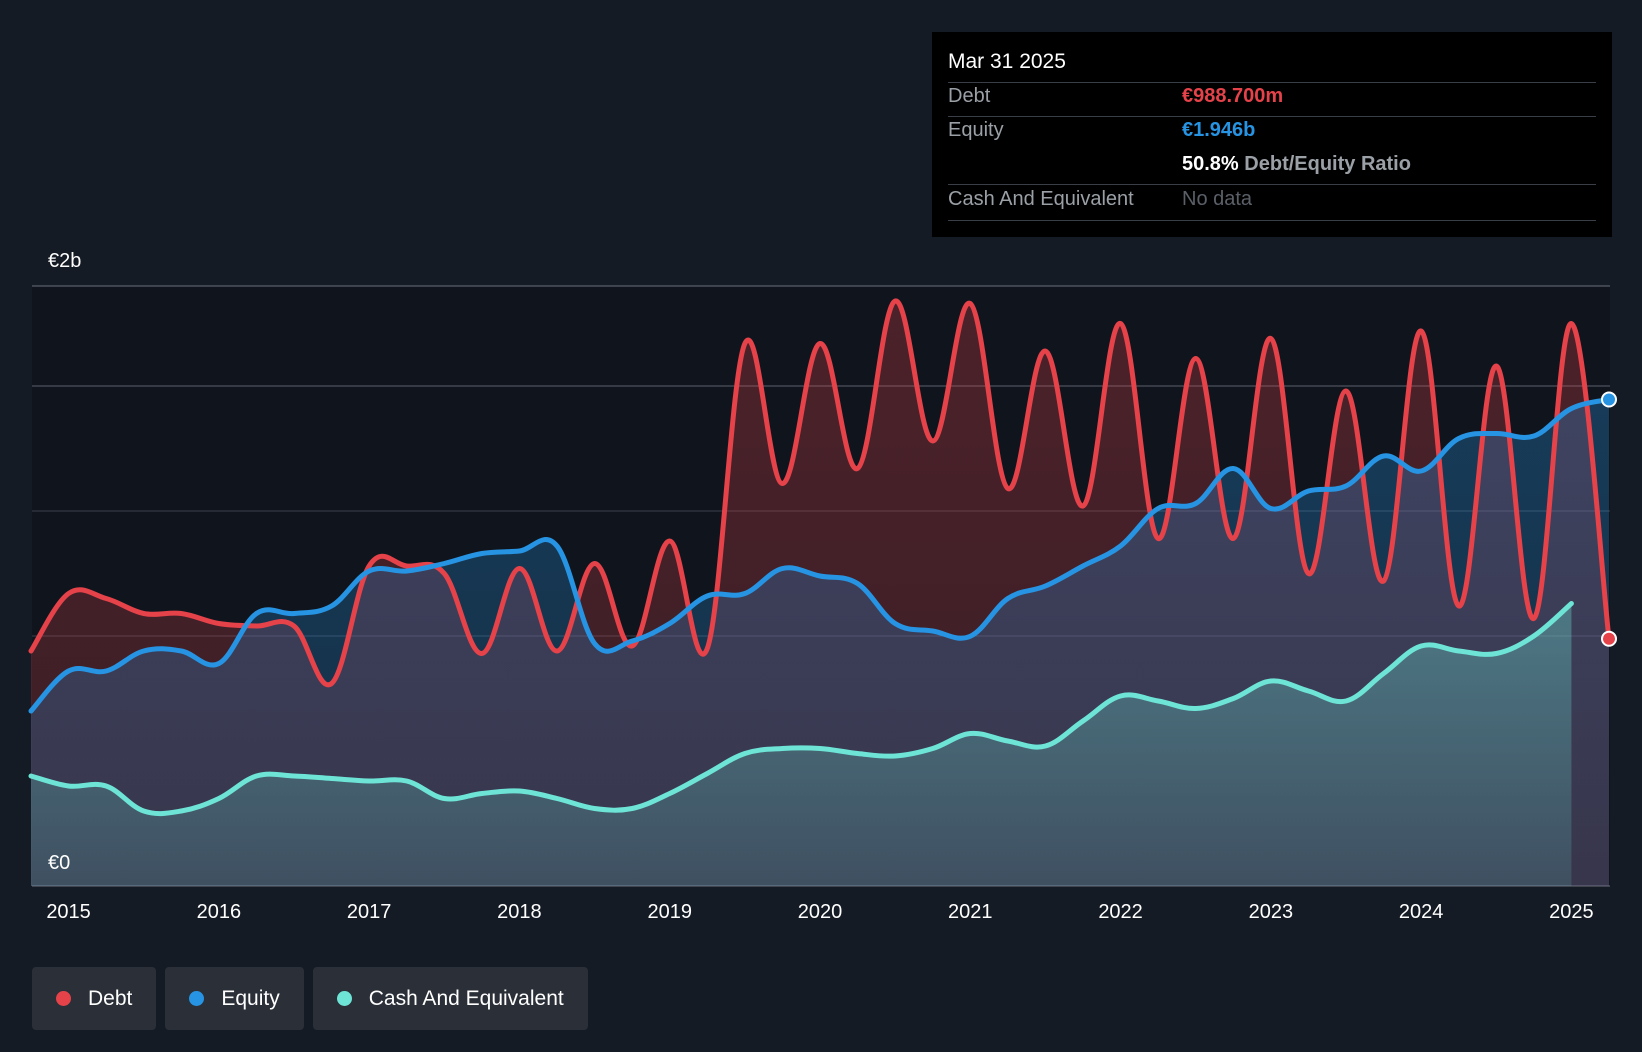  What do you see at coordinates (1233, 96) in the screenshot?
I see `tooltip-debt-value: €988.700m` at bounding box center [1233, 96].